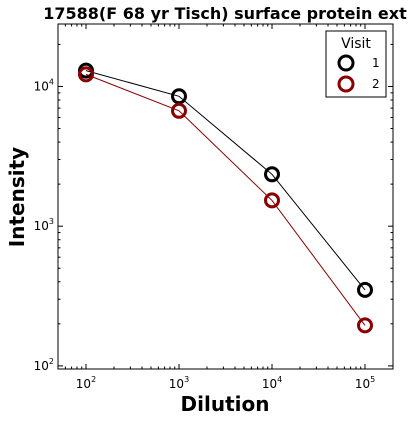 Image resolution: width=414 pixels, height=422 pixels. Describe the element at coordinates (93, 379) in the screenshot. I see `x-tick-label-exponent: 2` at that location.